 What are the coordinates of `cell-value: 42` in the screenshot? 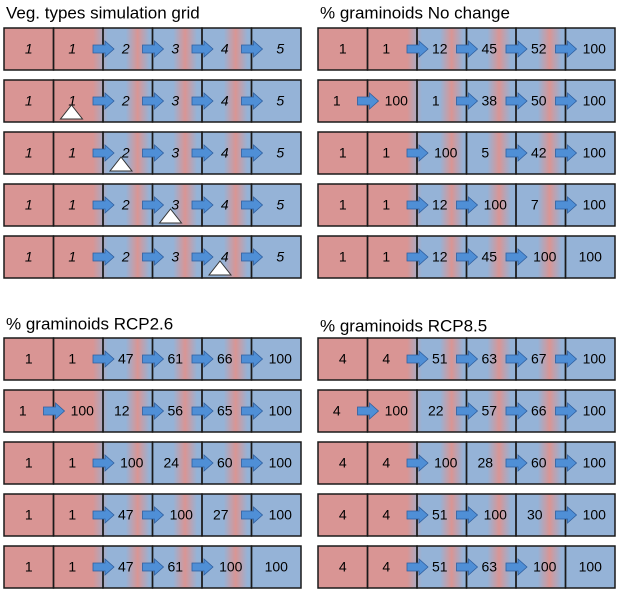 It's located at (539, 153).